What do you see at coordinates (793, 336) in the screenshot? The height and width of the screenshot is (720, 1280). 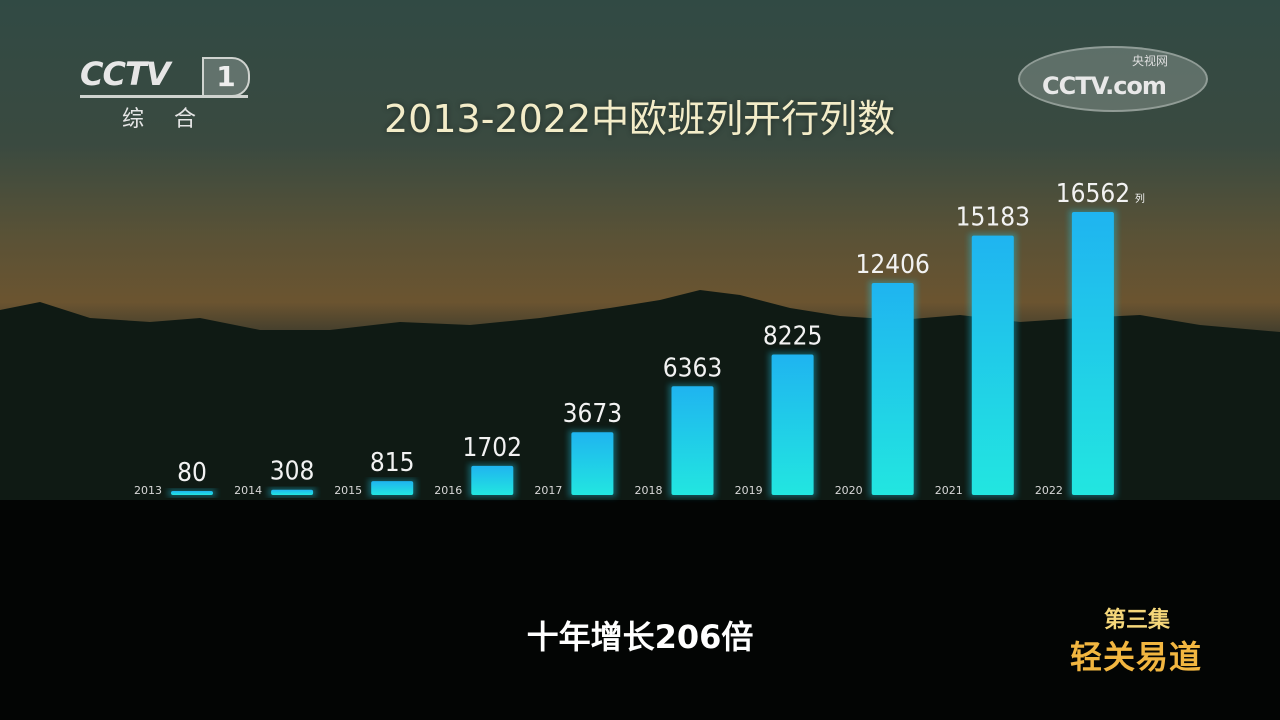 I see `value-label: 8225` at bounding box center [793, 336].